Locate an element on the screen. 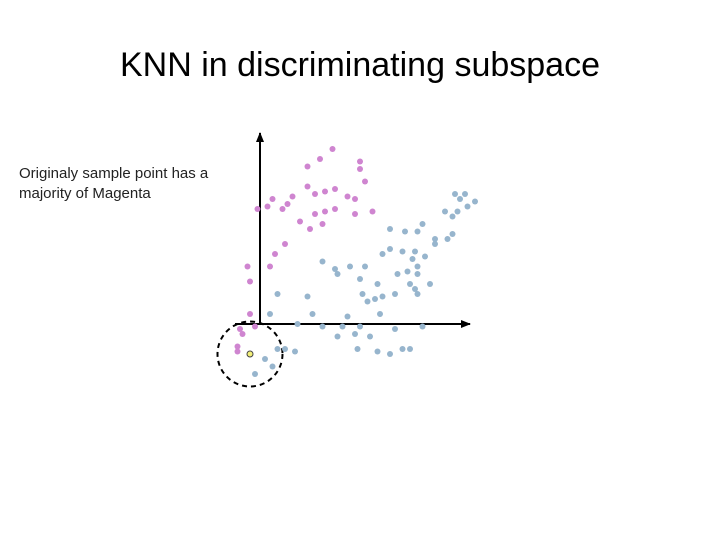  slide-title: KNN in discriminating subspace is located at coordinates (360, 65).